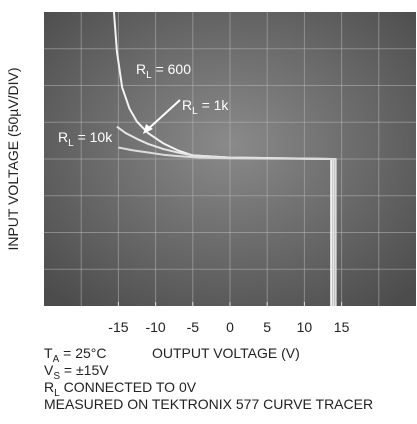  What do you see at coordinates (267, 327) in the screenshot?
I see `x-tick-label: 5` at bounding box center [267, 327].